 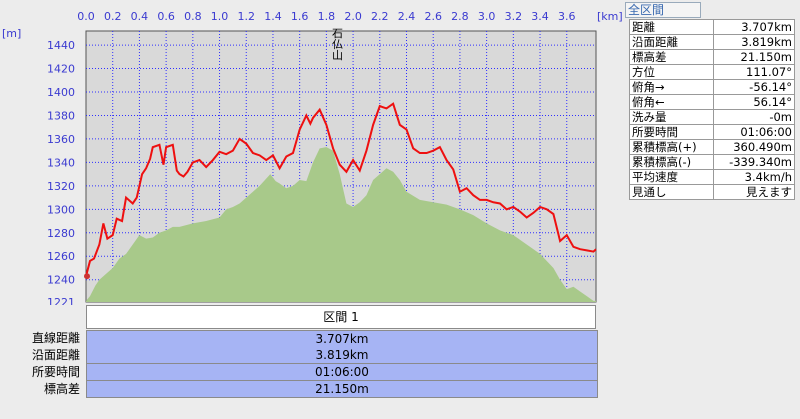 I want to click on info-label: 洗み量, so click(x=671, y=117).